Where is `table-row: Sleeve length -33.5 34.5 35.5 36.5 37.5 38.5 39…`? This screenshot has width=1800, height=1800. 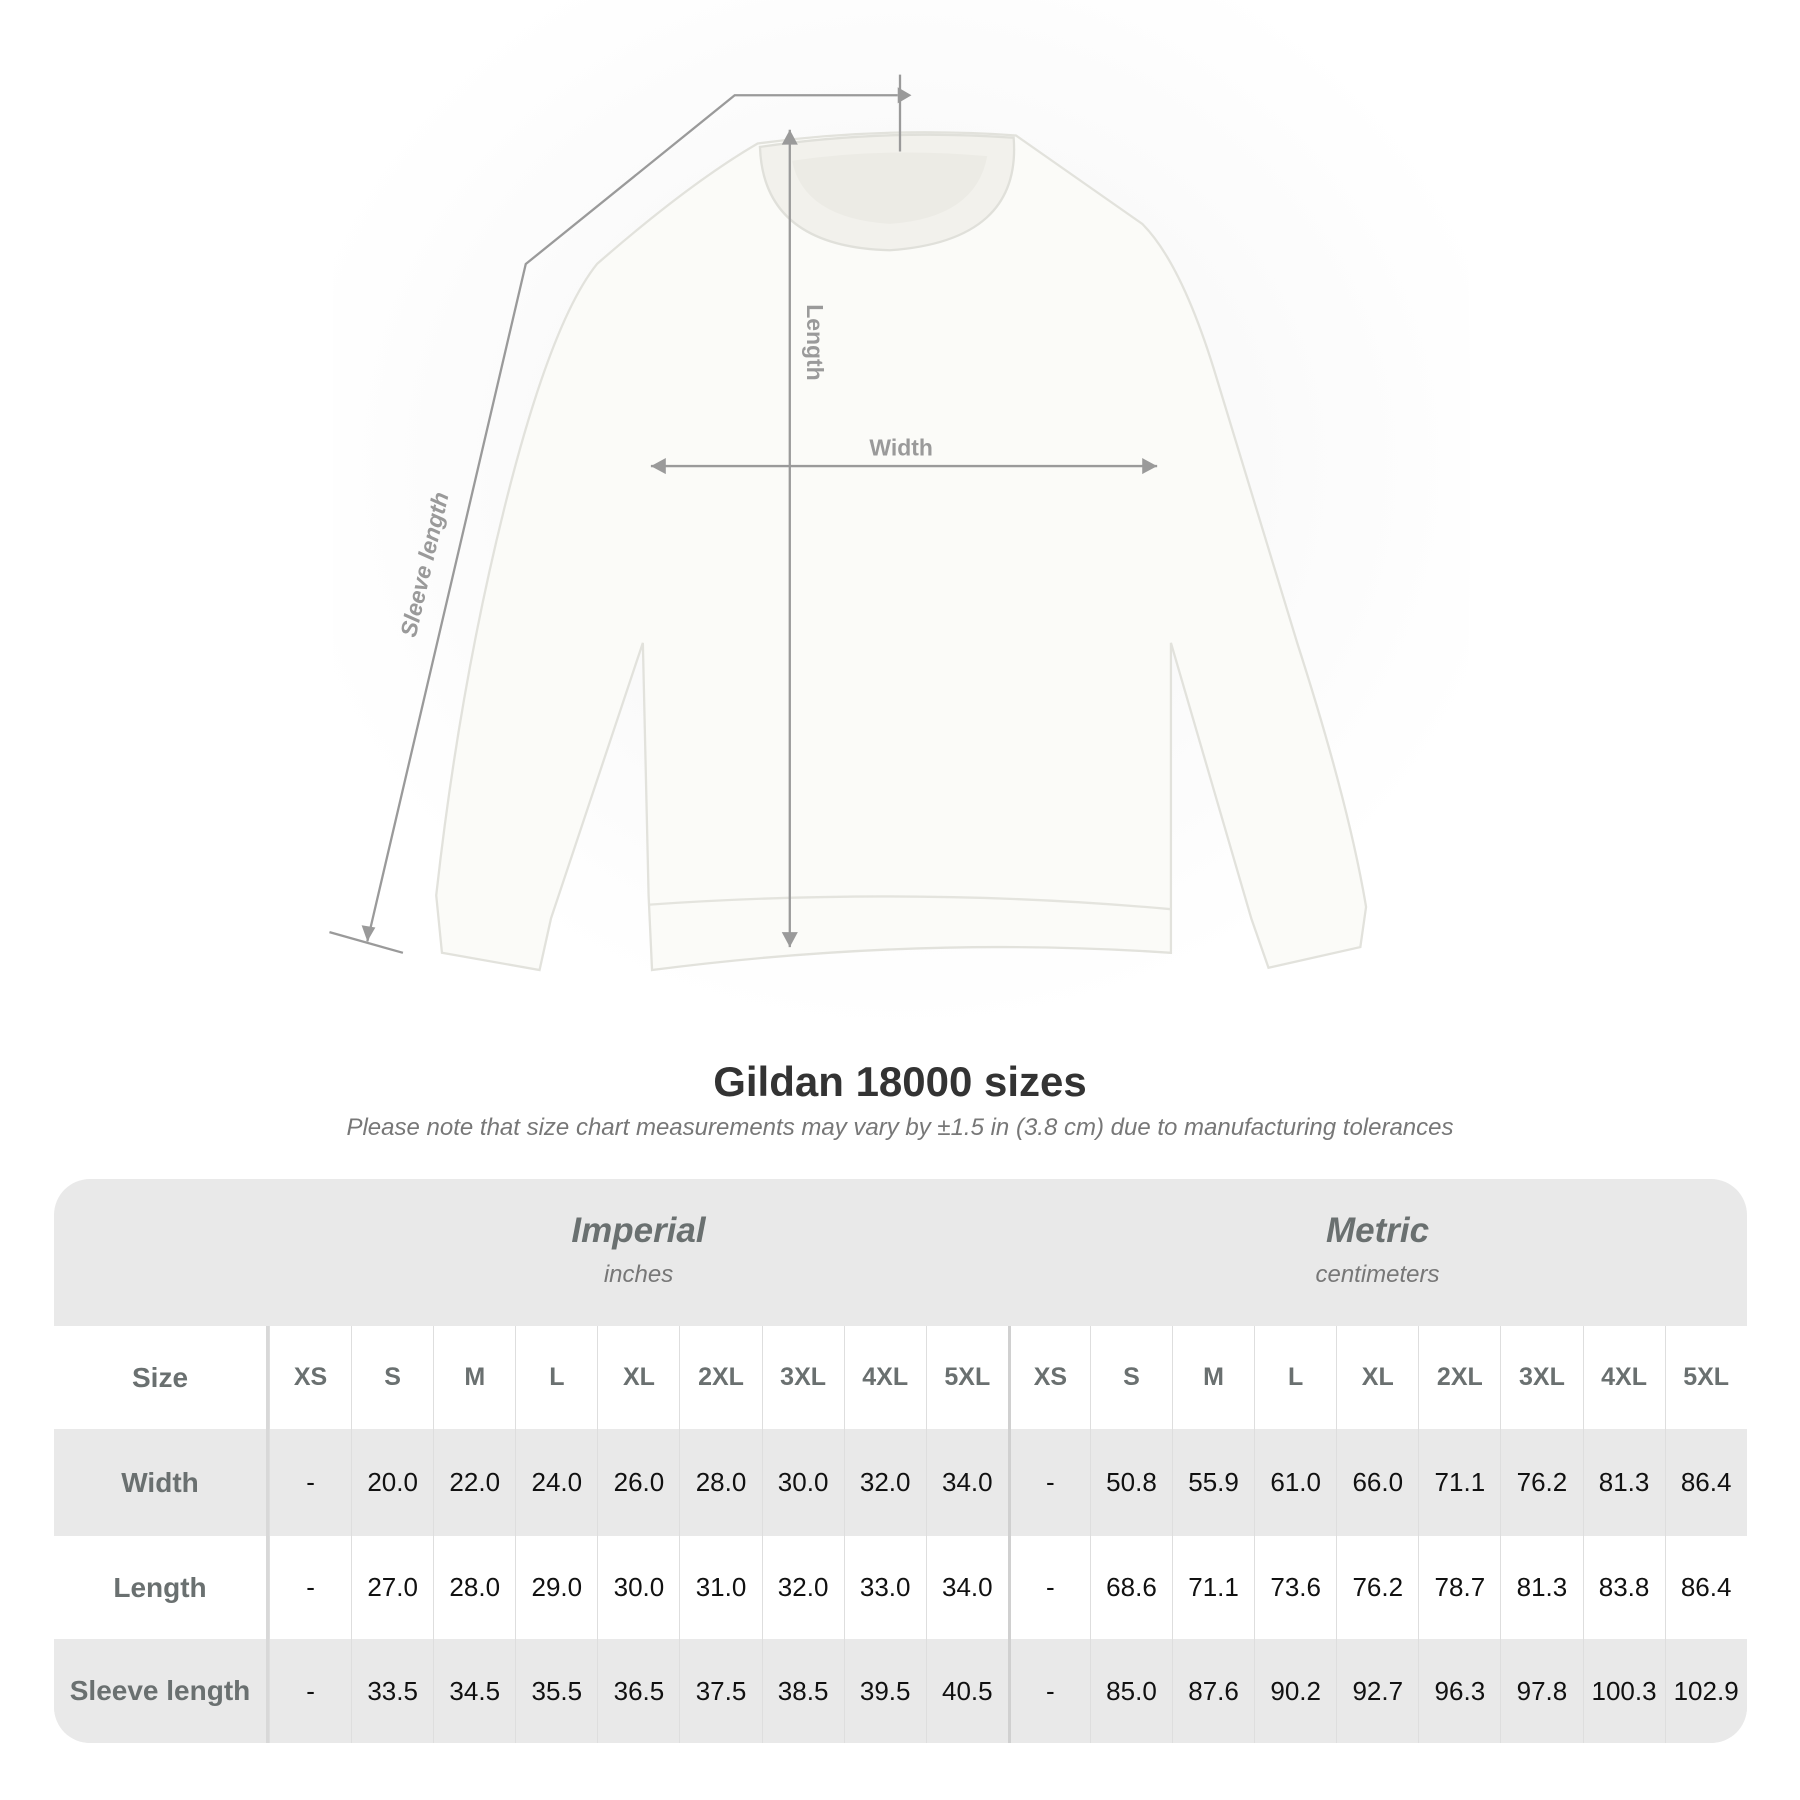
table-row: Sleeve length -33.5 34.5 35.5 36.5 37.5 38.5 39… is located at coordinates (900, 1691).